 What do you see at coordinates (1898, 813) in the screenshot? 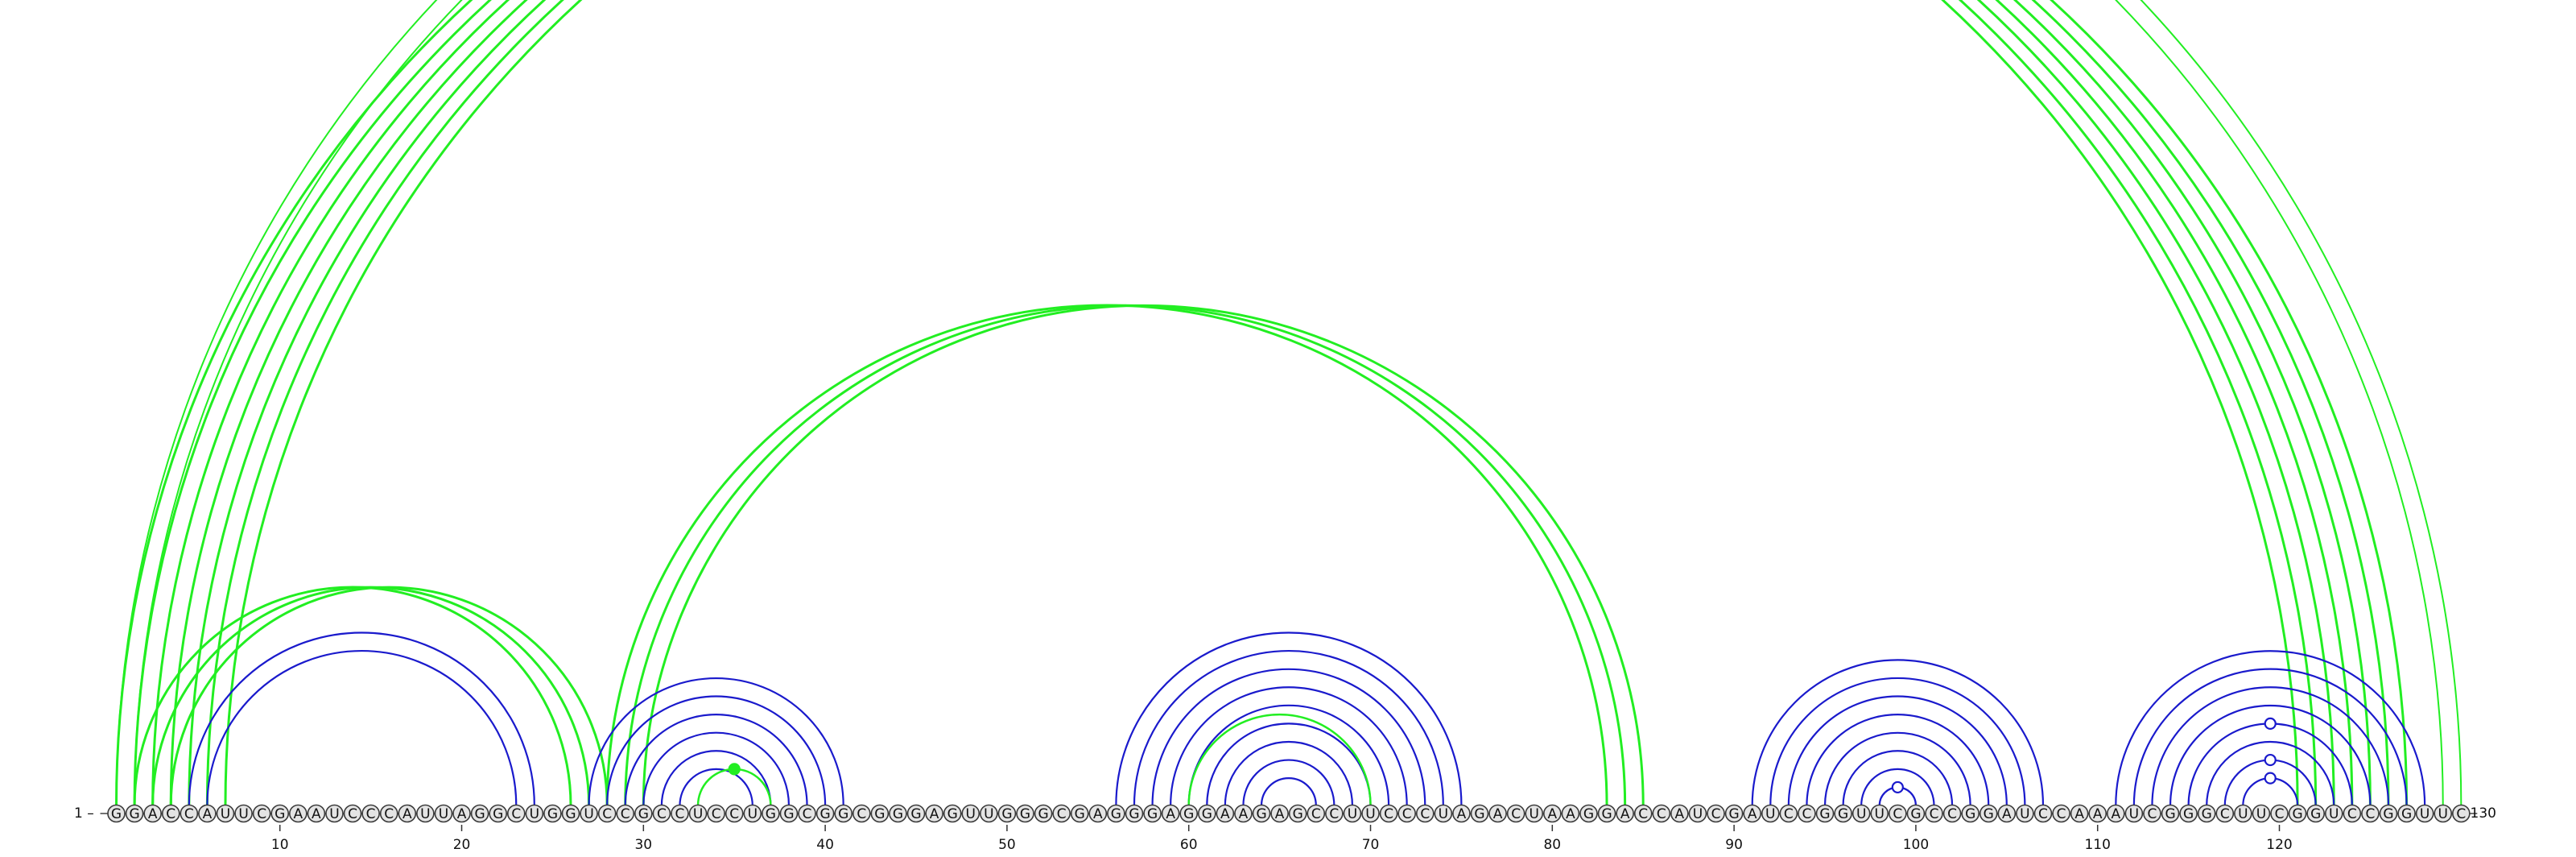
I see `nucleotide-99: C` at bounding box center [1898, 813].